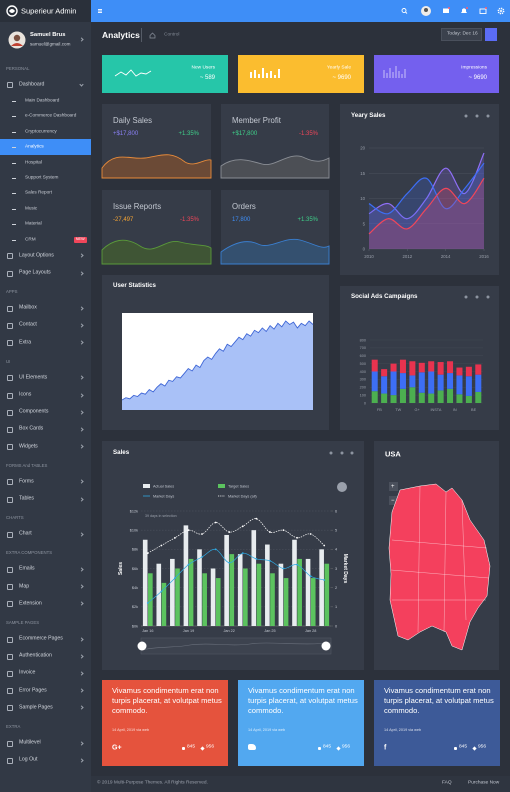  I want to click on avatar-icon, so click(426, 11).